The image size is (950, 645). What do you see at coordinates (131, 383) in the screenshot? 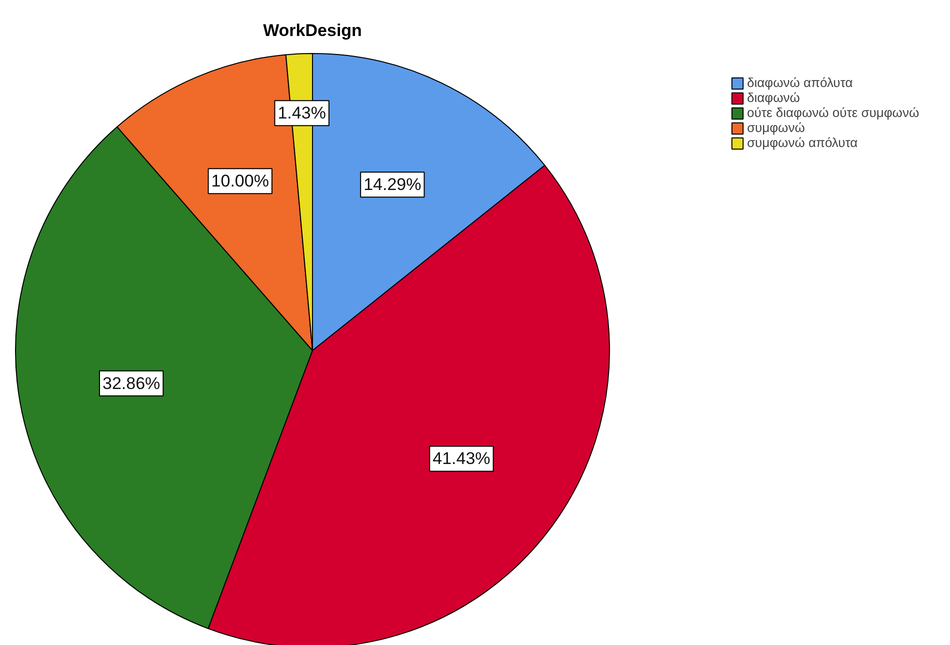
I see `data-label: 32.86%` at bounding box center [131, 383].